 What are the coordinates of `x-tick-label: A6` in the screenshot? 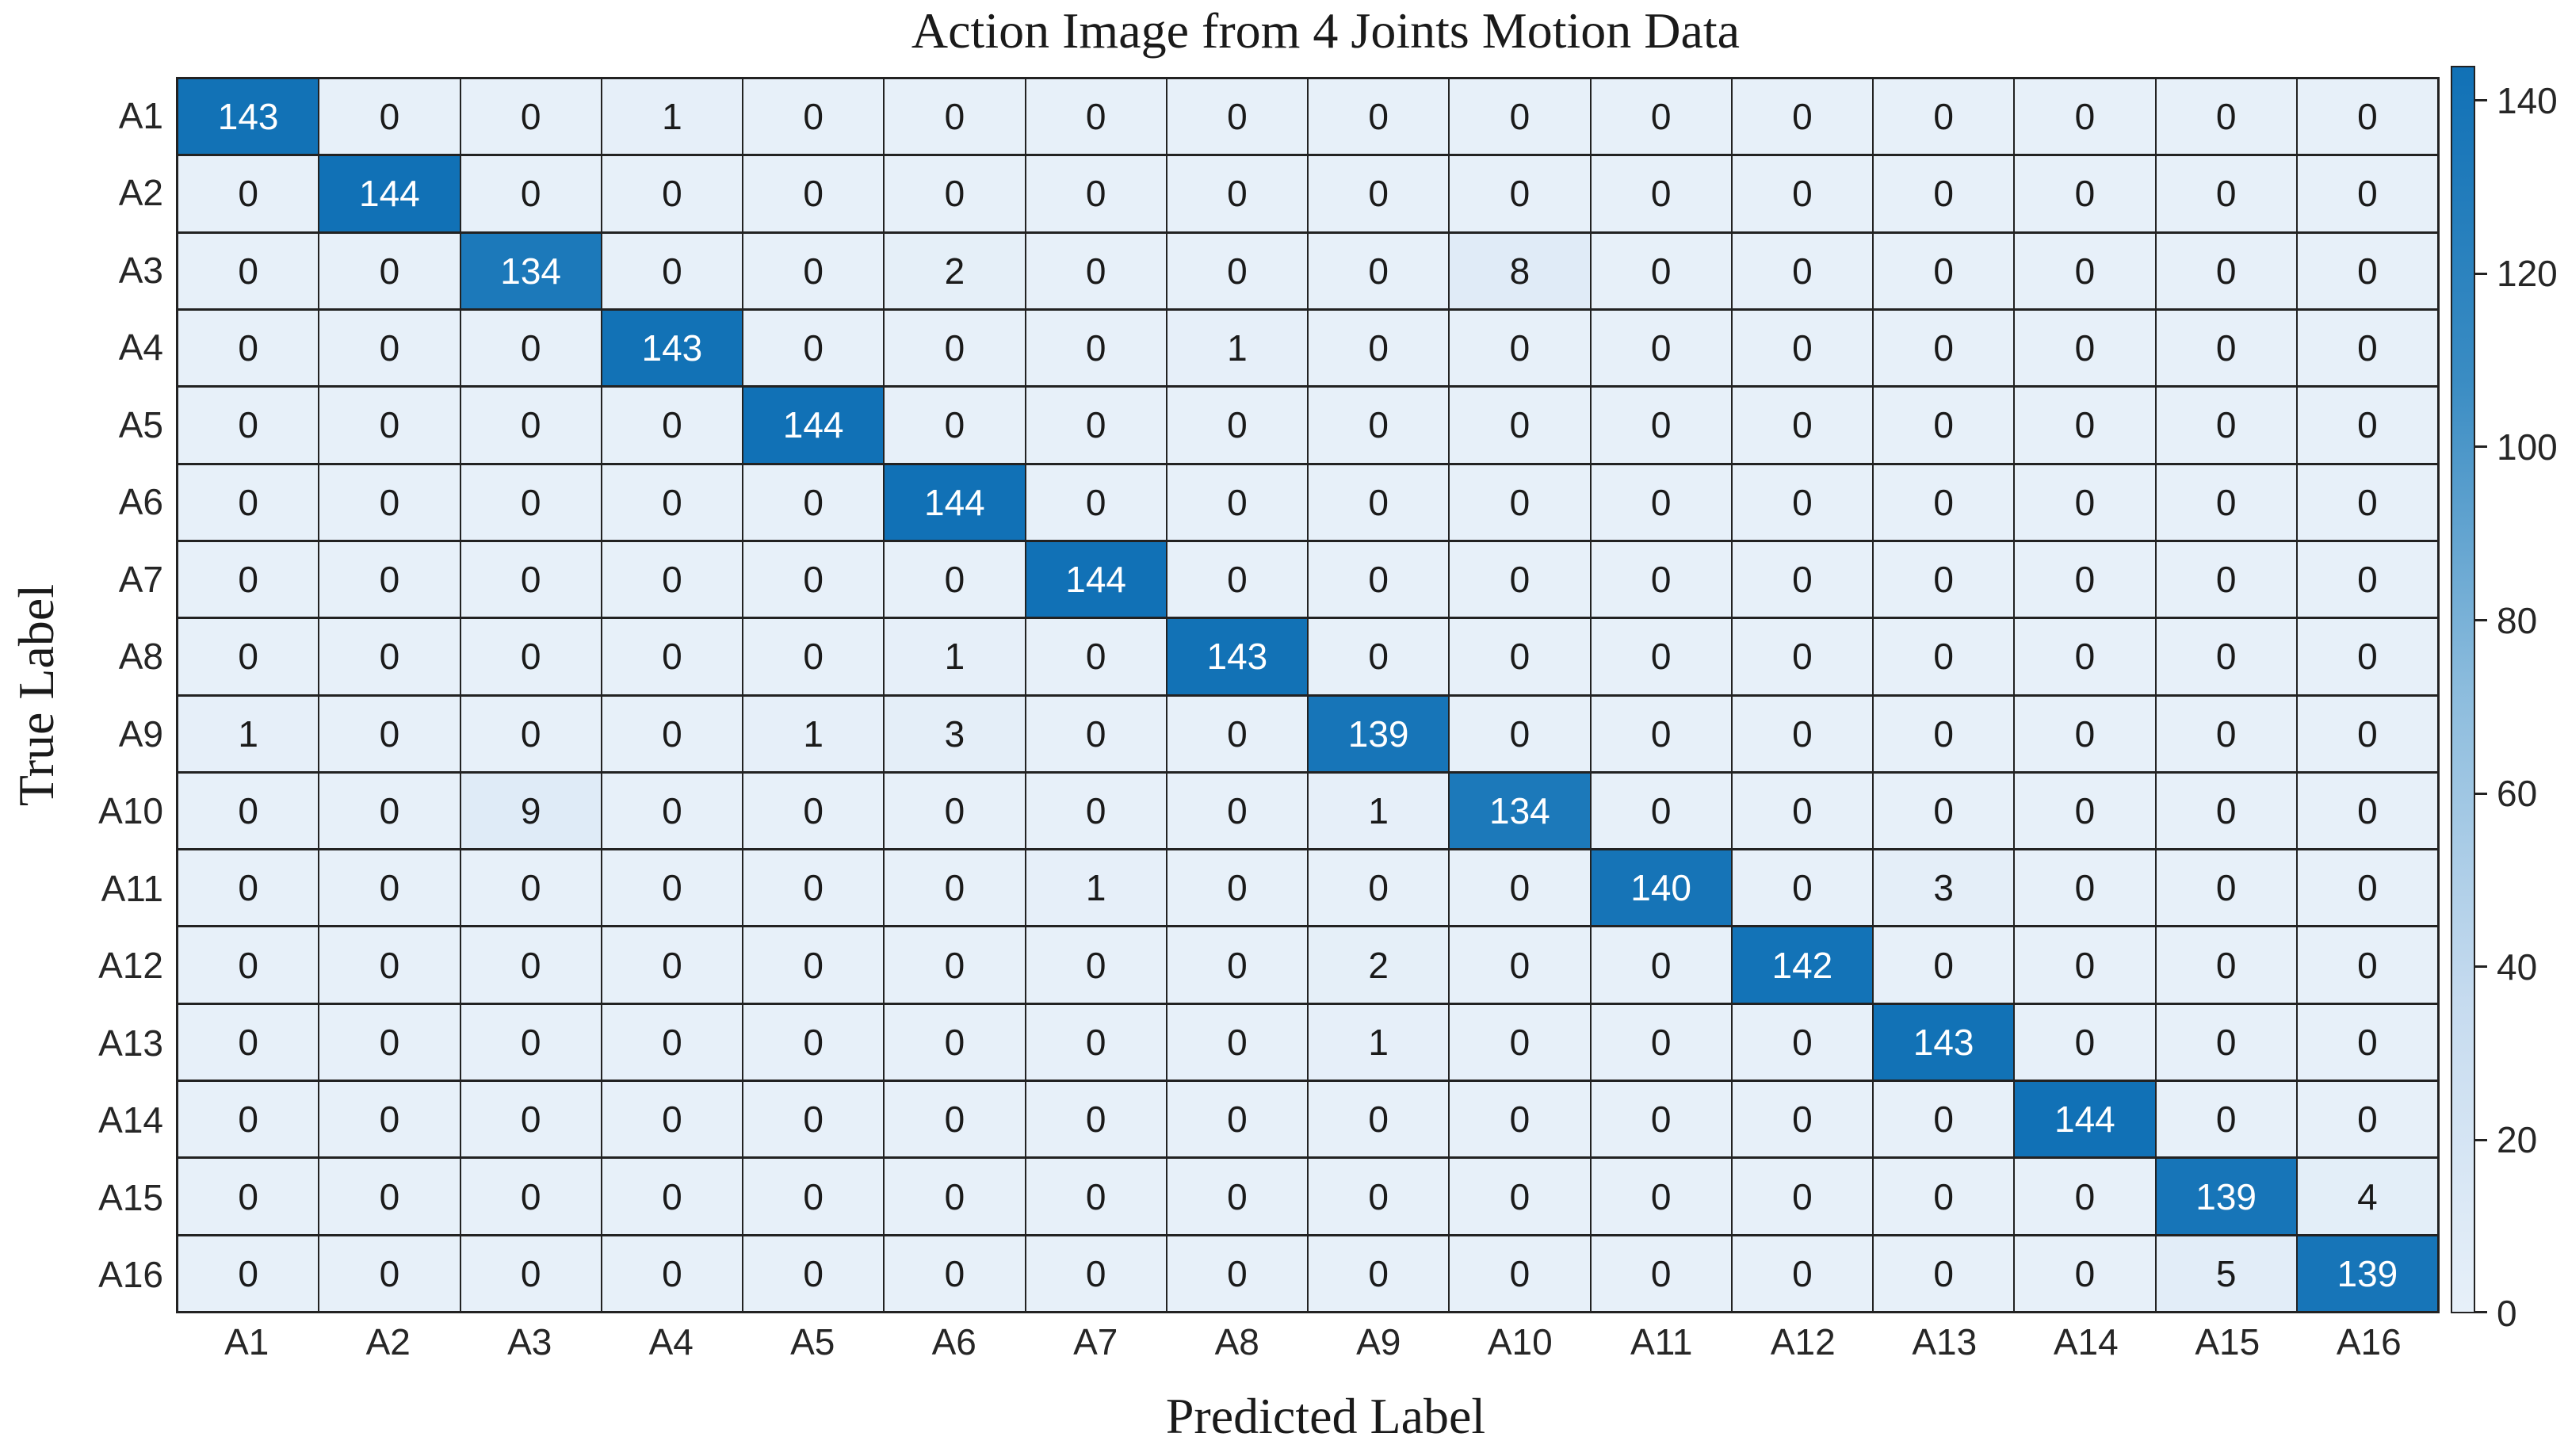 It's located at (953, 1341).